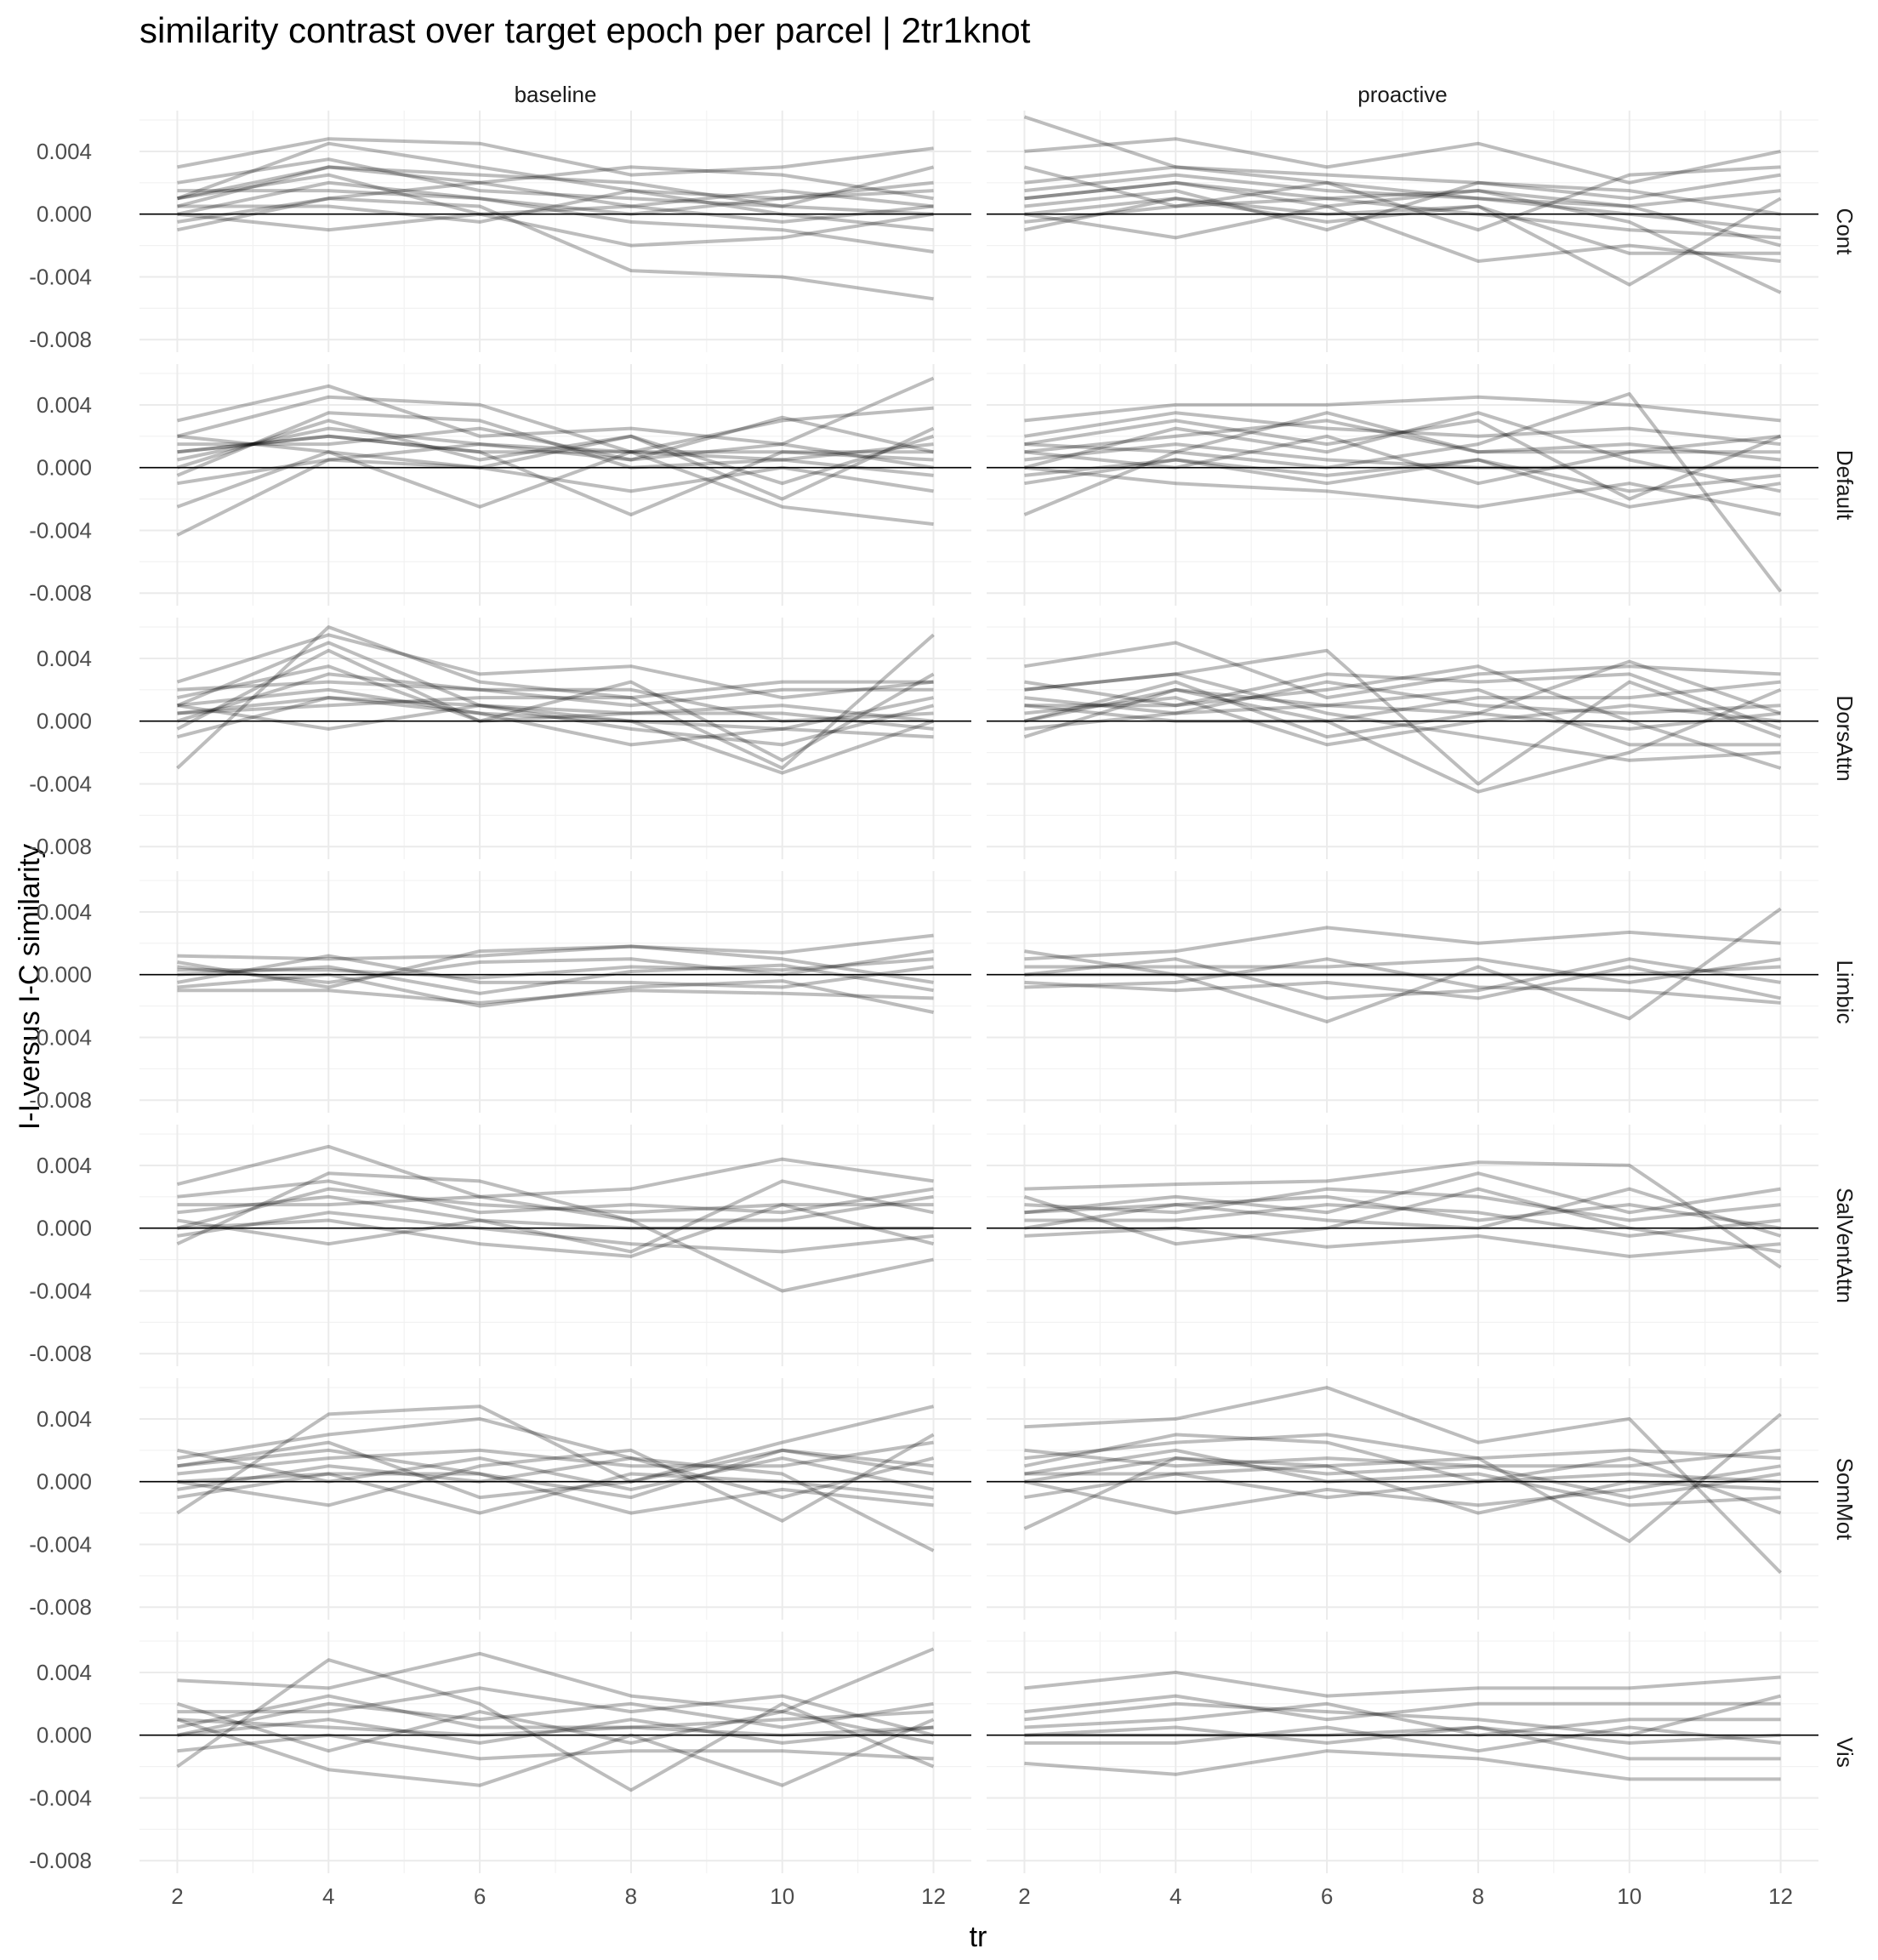  I want to click on x-tick-label: 6, so click(480, 1896).